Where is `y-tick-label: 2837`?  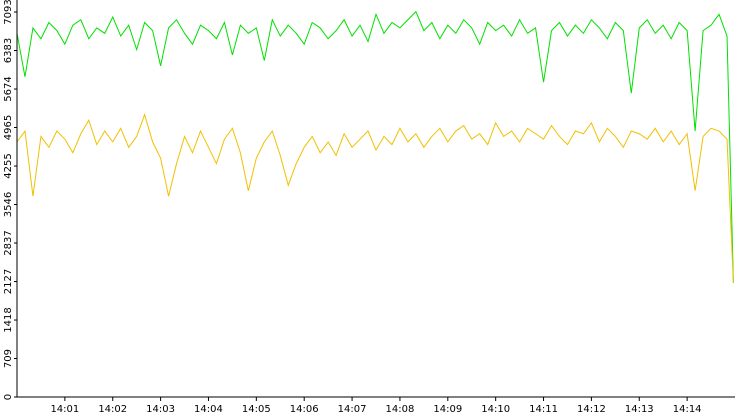
y-tick-label: 2837 is located at coordinates (8, 242).